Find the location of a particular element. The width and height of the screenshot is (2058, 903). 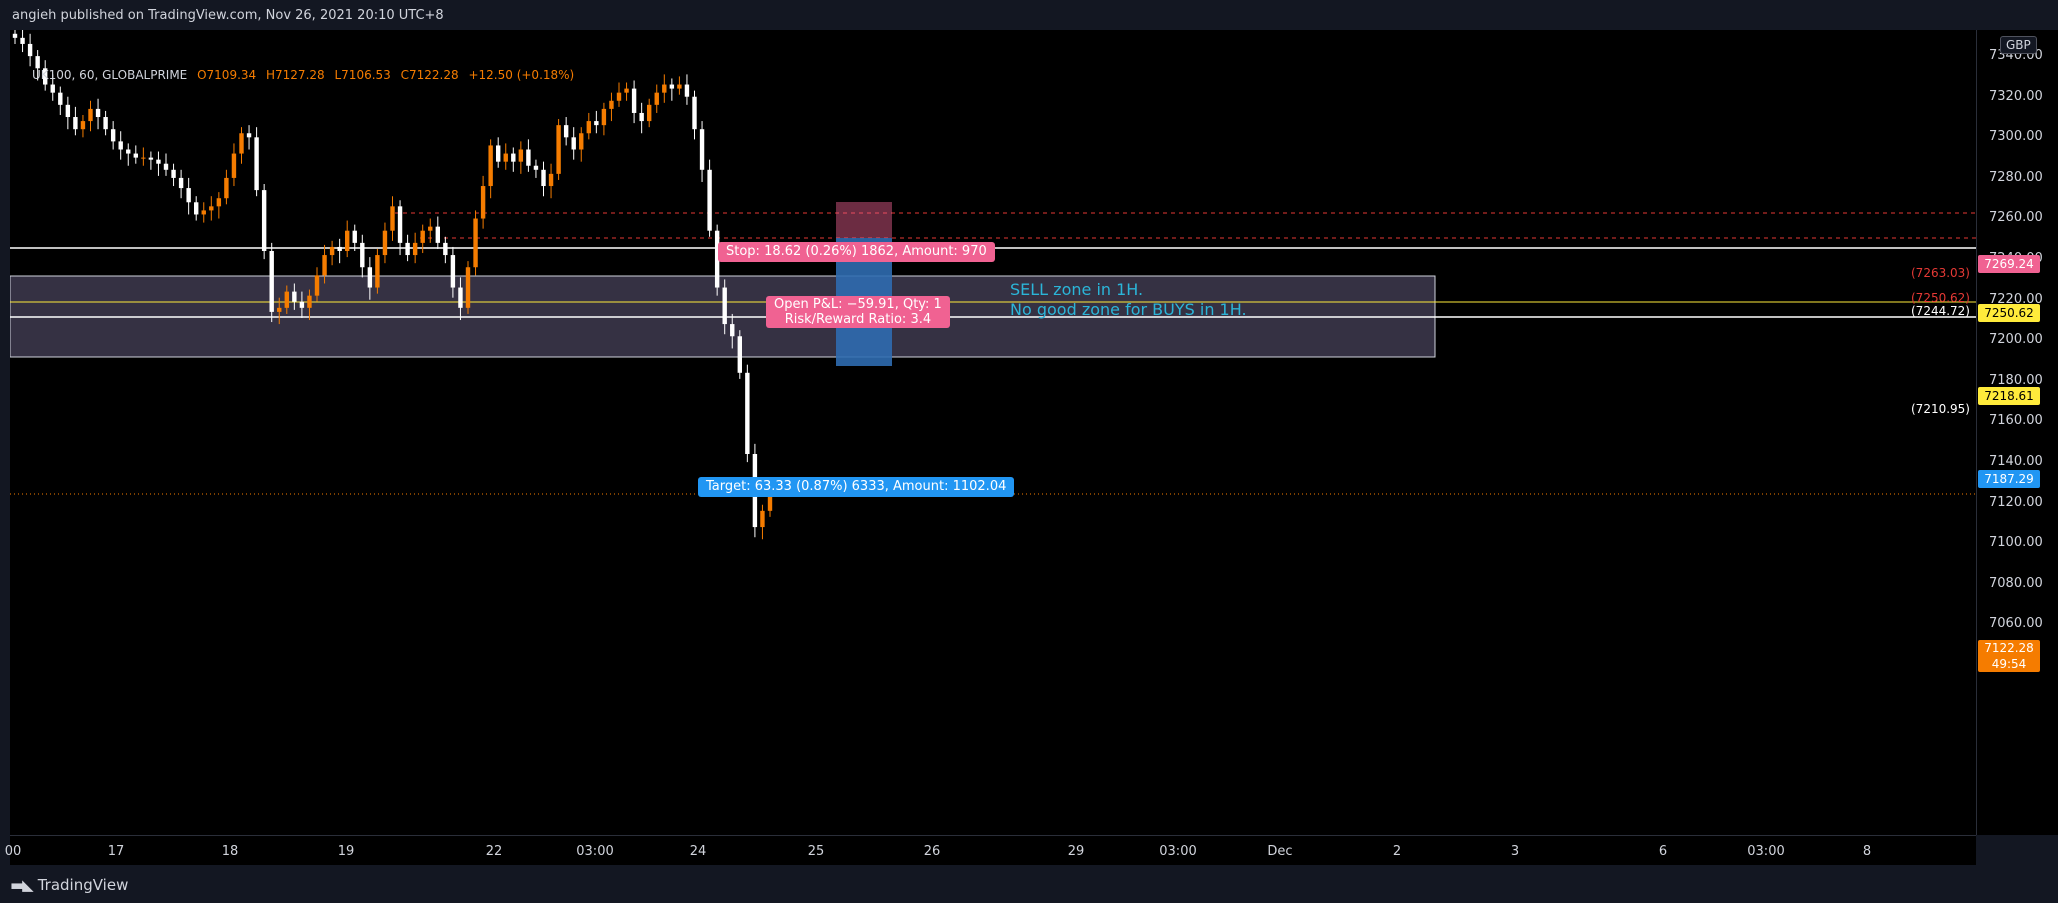

stop-label: Stop: 18.62 (0.26%) 1862, Amount: 970 is located at coordinates (856, 252).